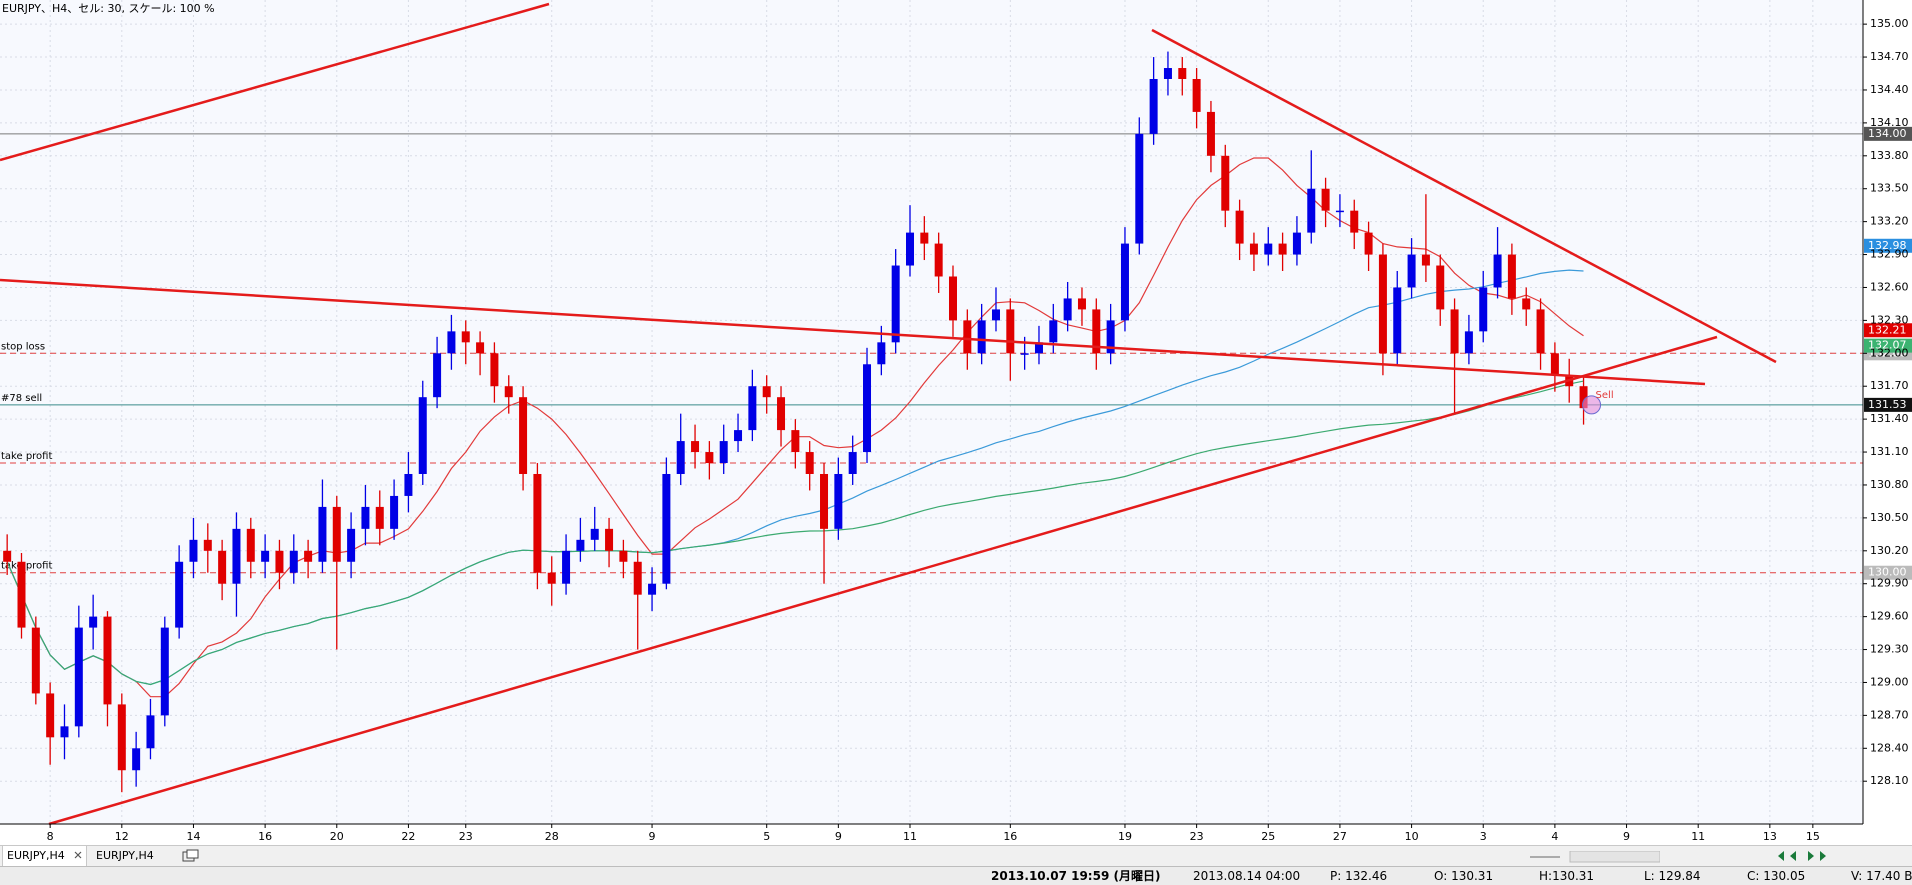 The width and height of the screenshot is (1912, 885). Describe the element at coordinates (1247, 876) in the screenshot. I see `status-bar-time: 2013.08.14 04:00` at that location.